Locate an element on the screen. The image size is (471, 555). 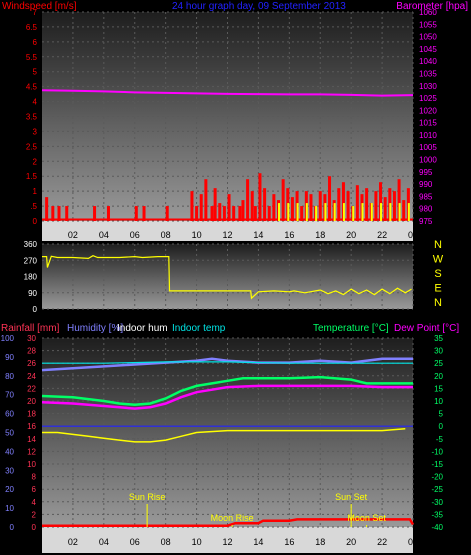
temp-ytick: -30 is located at coordinates (437, 502).